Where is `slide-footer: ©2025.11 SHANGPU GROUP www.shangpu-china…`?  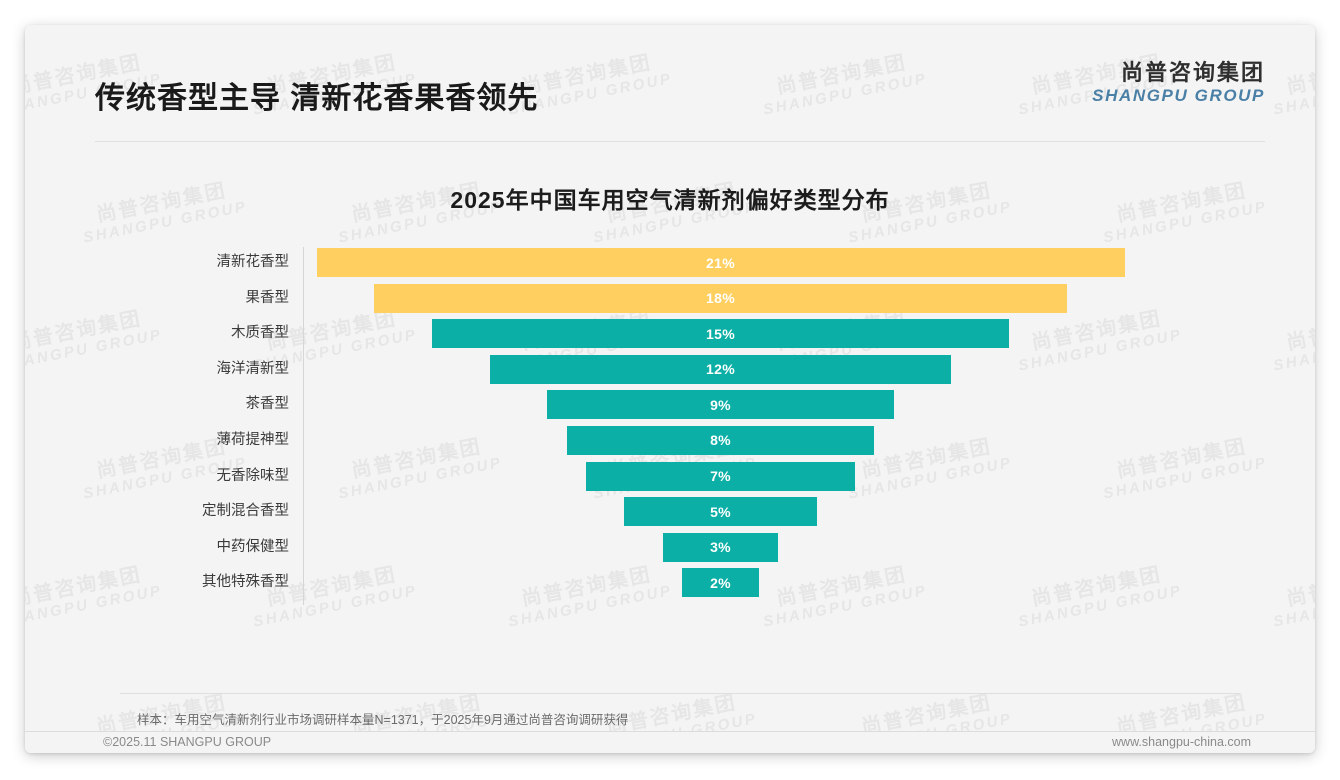 slide-footer: ©2025.11 SHANGPU GROUP www.shangpu-china… is located at coordinates (670, 742).